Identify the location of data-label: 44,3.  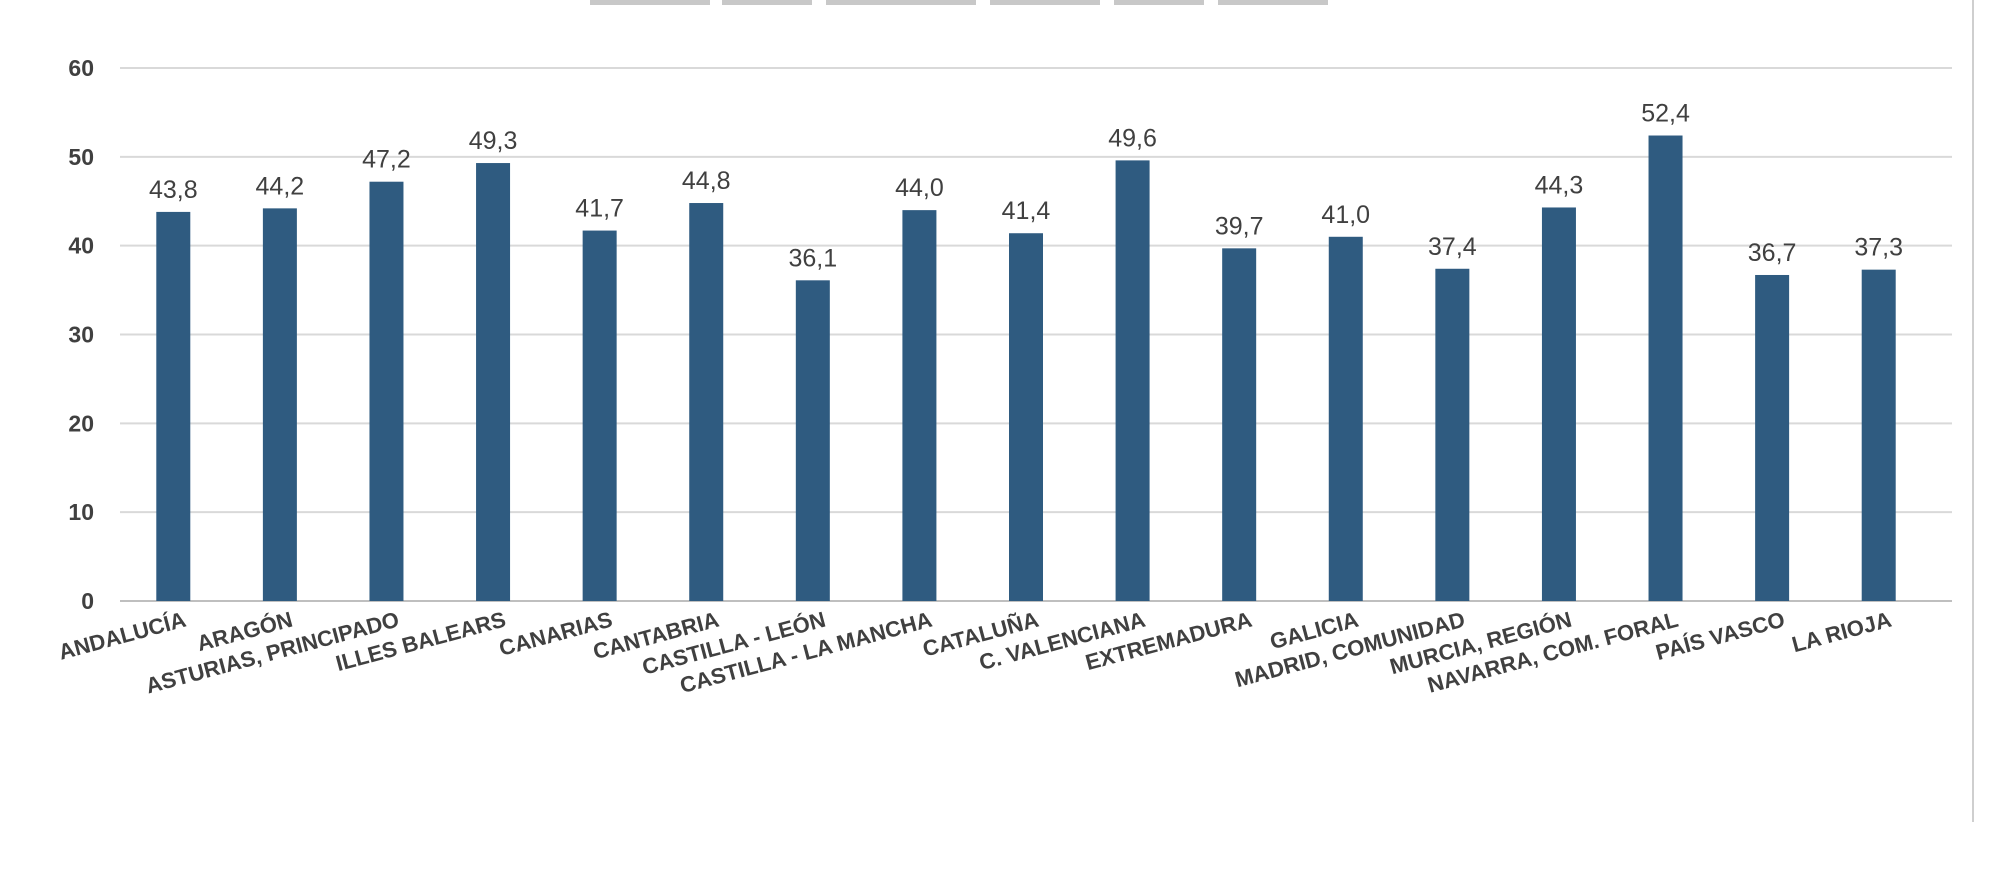
(1559, 185).